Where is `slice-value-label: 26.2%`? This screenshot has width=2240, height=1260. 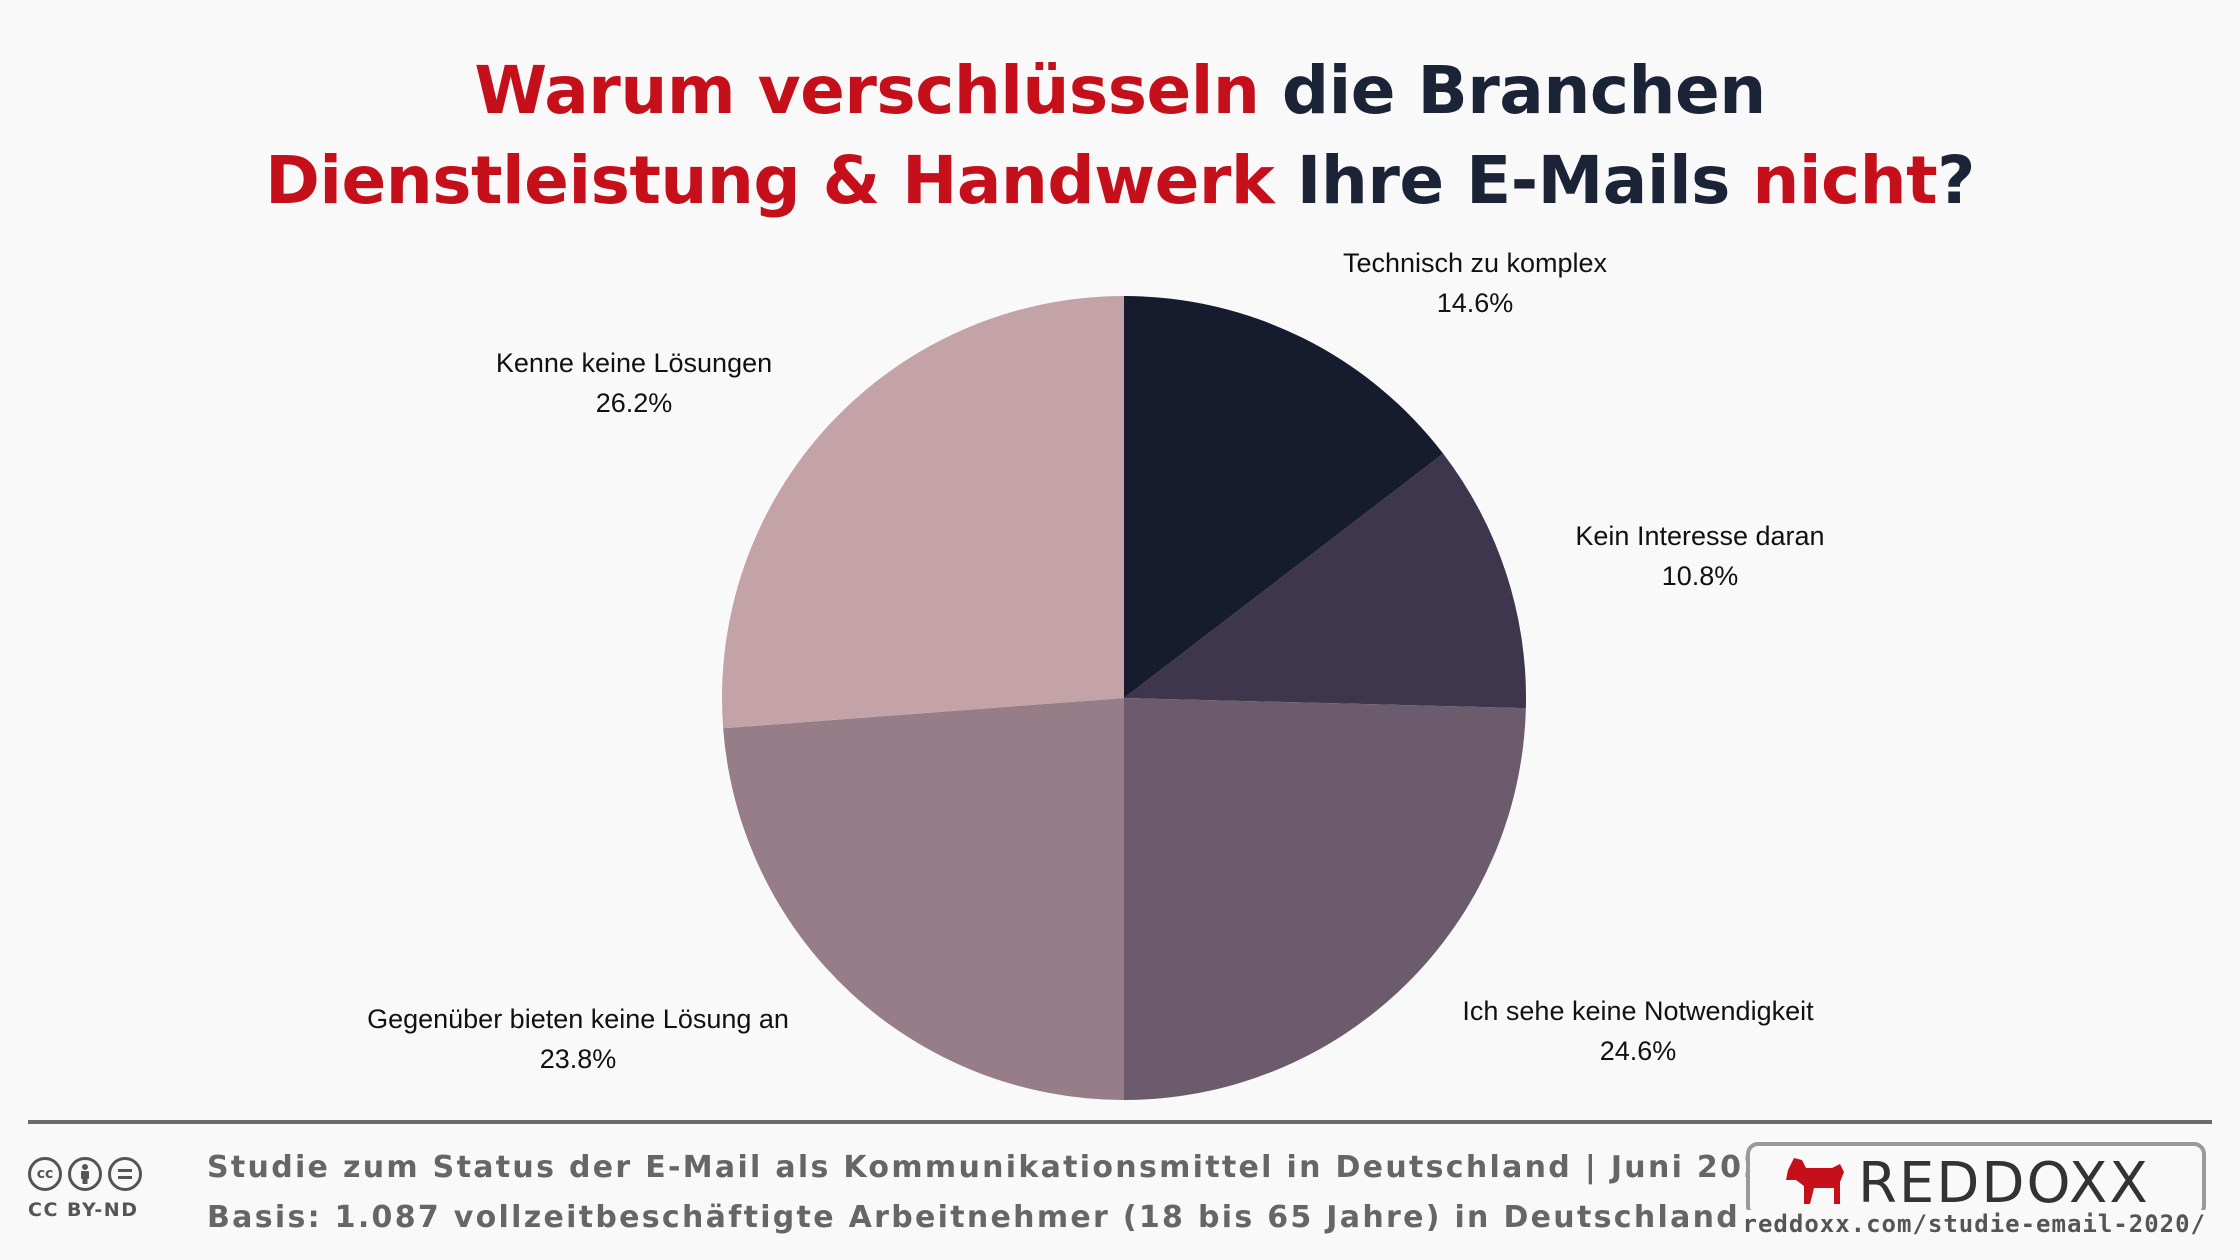 slice-value-label: 26.2% is located at coordinates (634, 403).